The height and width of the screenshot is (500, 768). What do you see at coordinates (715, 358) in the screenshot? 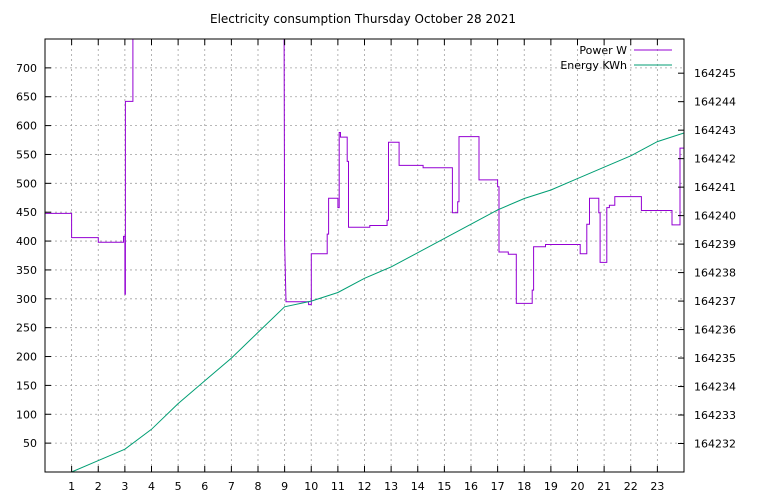
I see `y2-tick-label: 164235` at bounding box center [715, 358].